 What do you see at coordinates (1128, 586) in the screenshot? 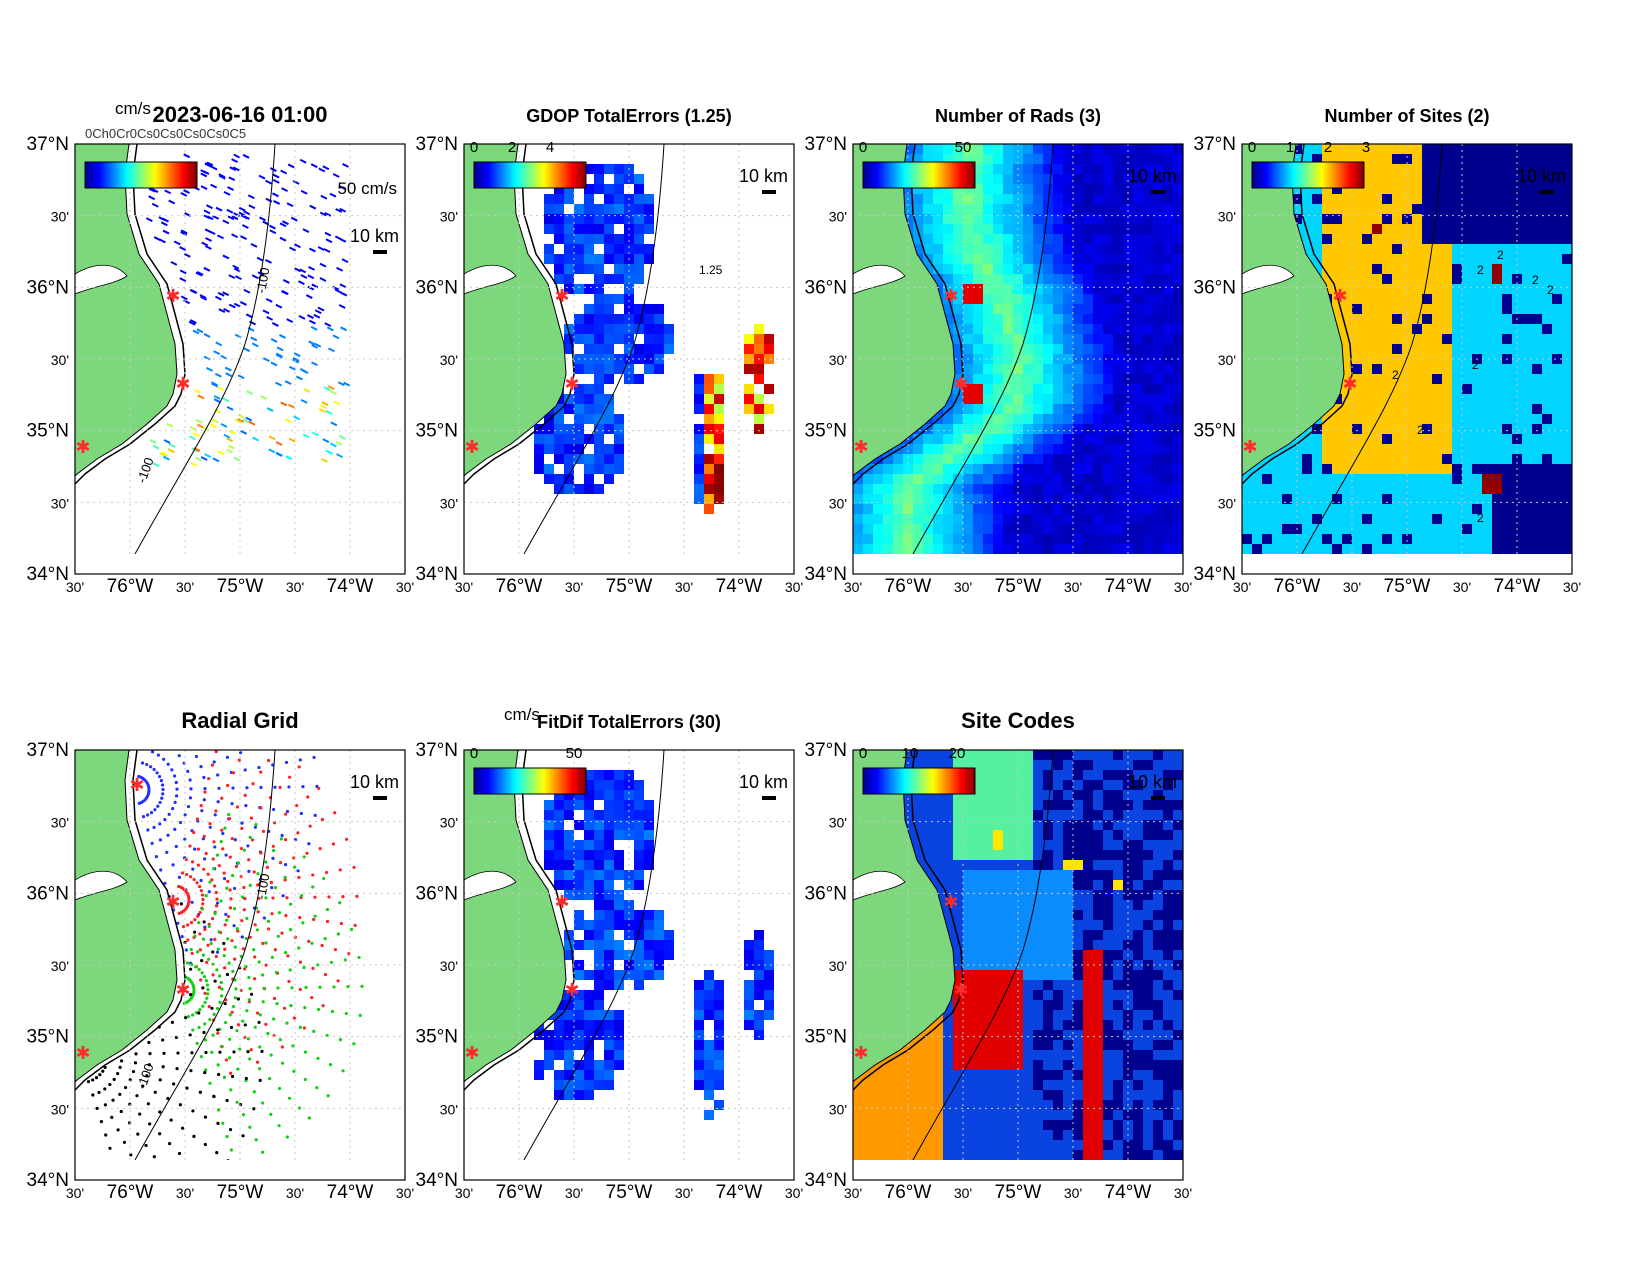
I see `lon-tick-label: 74°W` at bounding box center [1128, 586].